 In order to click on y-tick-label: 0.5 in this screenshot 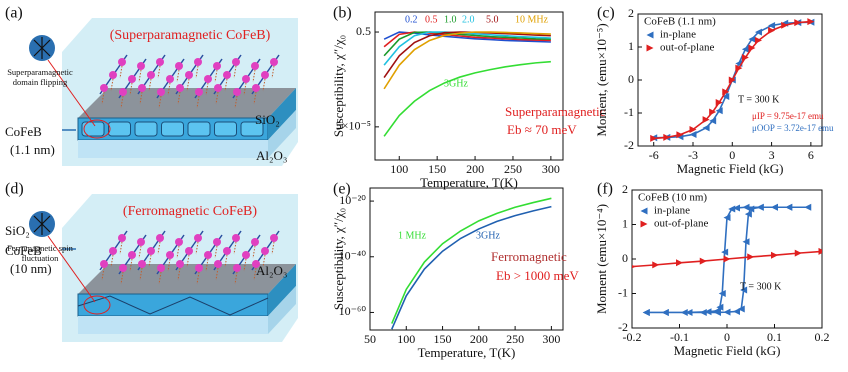, I will do `click(363, 31)`.